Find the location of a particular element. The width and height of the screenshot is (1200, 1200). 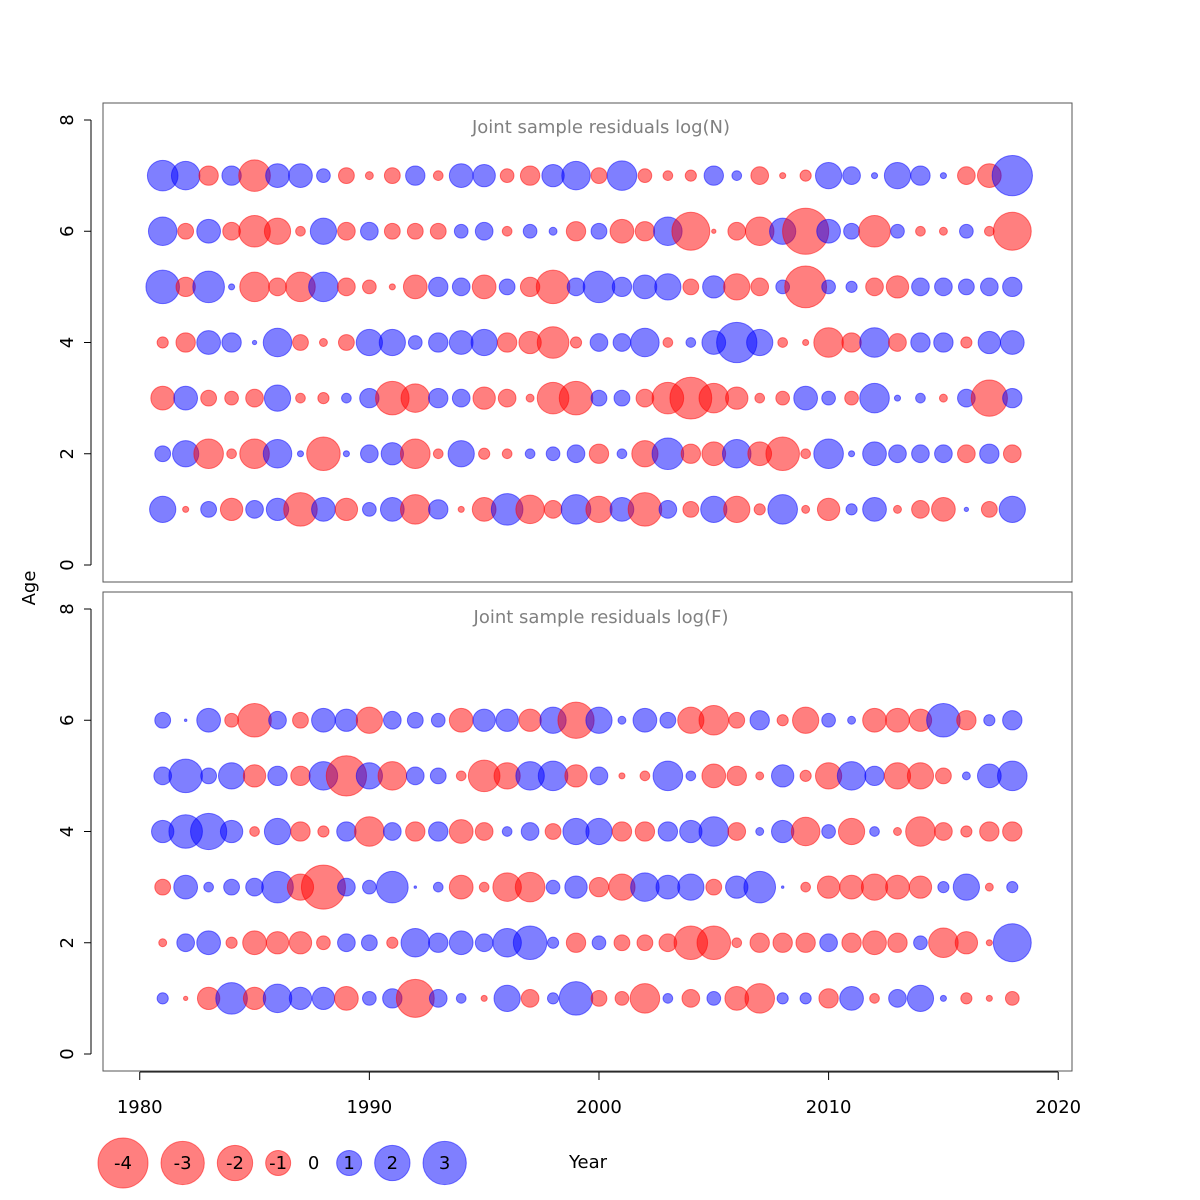

y-axis-label: Age is located at coordinates (29, 588).